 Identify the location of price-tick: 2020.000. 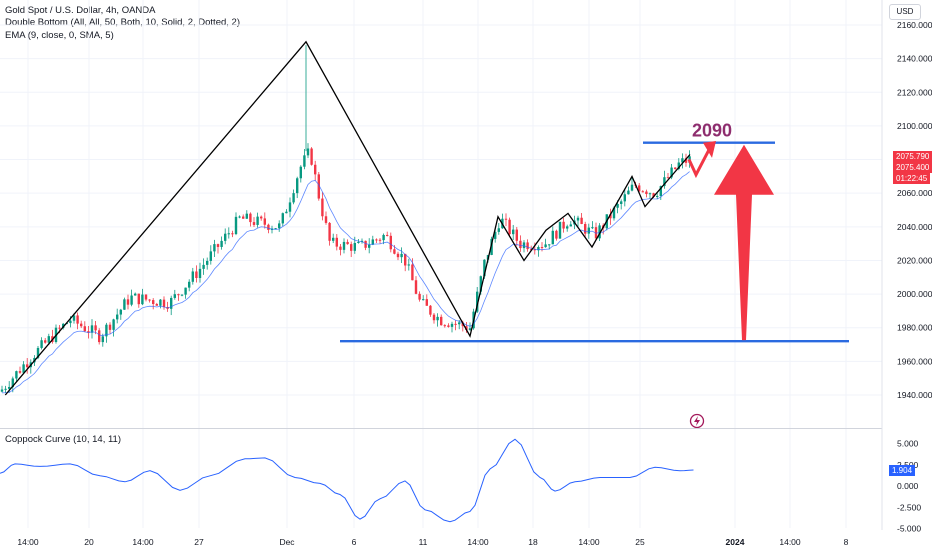
(914, 260).